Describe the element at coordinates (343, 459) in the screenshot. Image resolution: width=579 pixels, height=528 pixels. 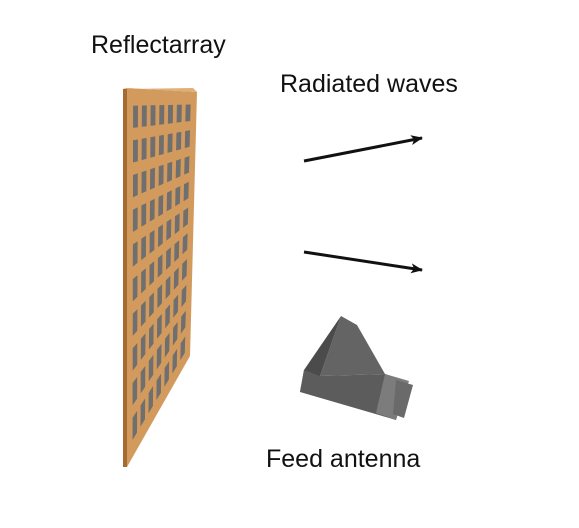
I see `feed-antenna-label: Feed antenna` at that location.